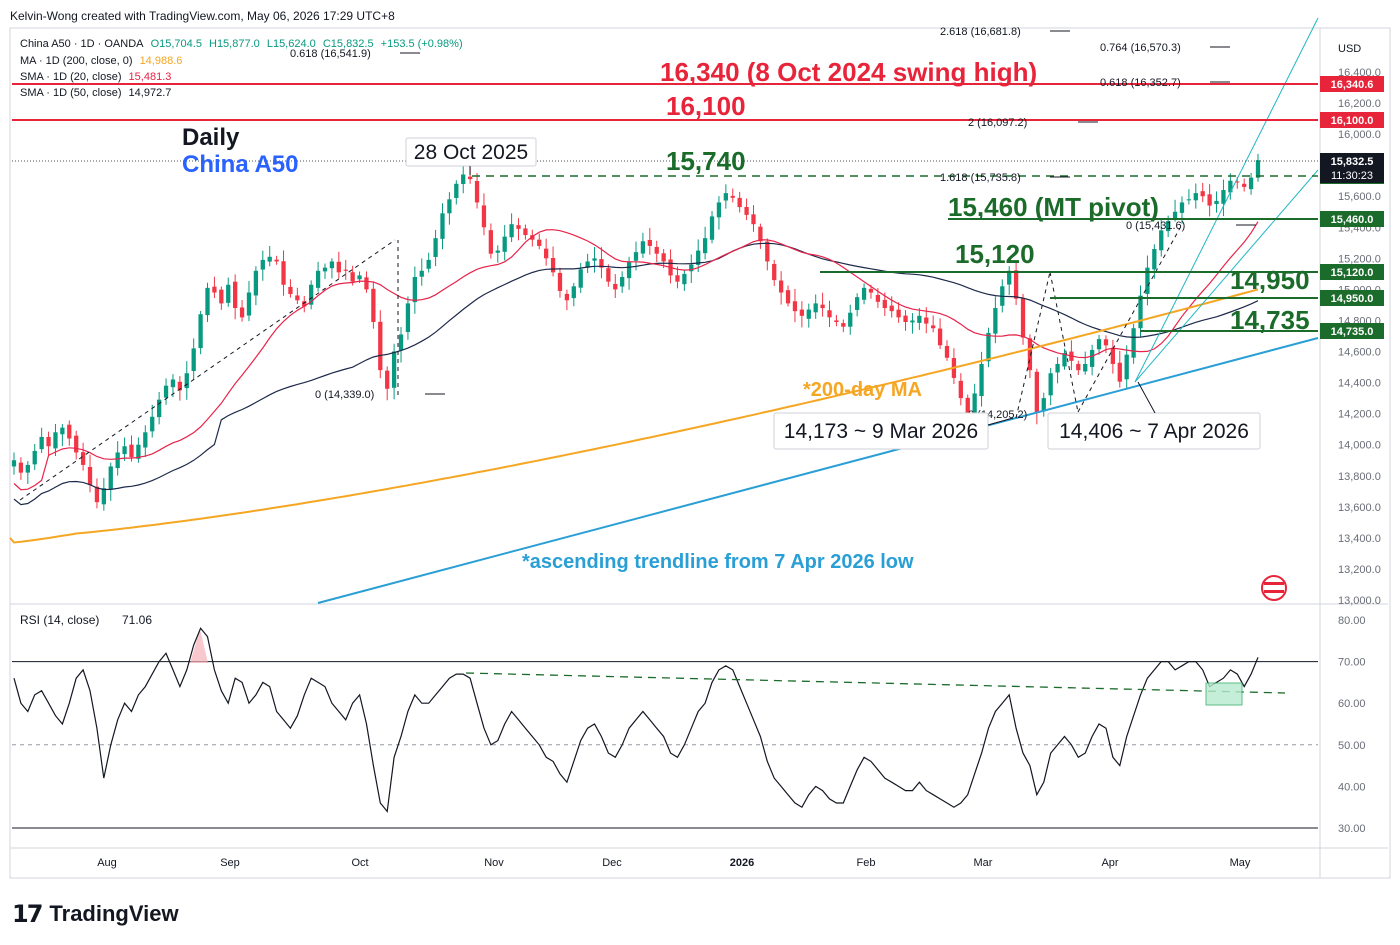  I want to click on legend-sma20-value: 15,481.3, so click(150, 77).